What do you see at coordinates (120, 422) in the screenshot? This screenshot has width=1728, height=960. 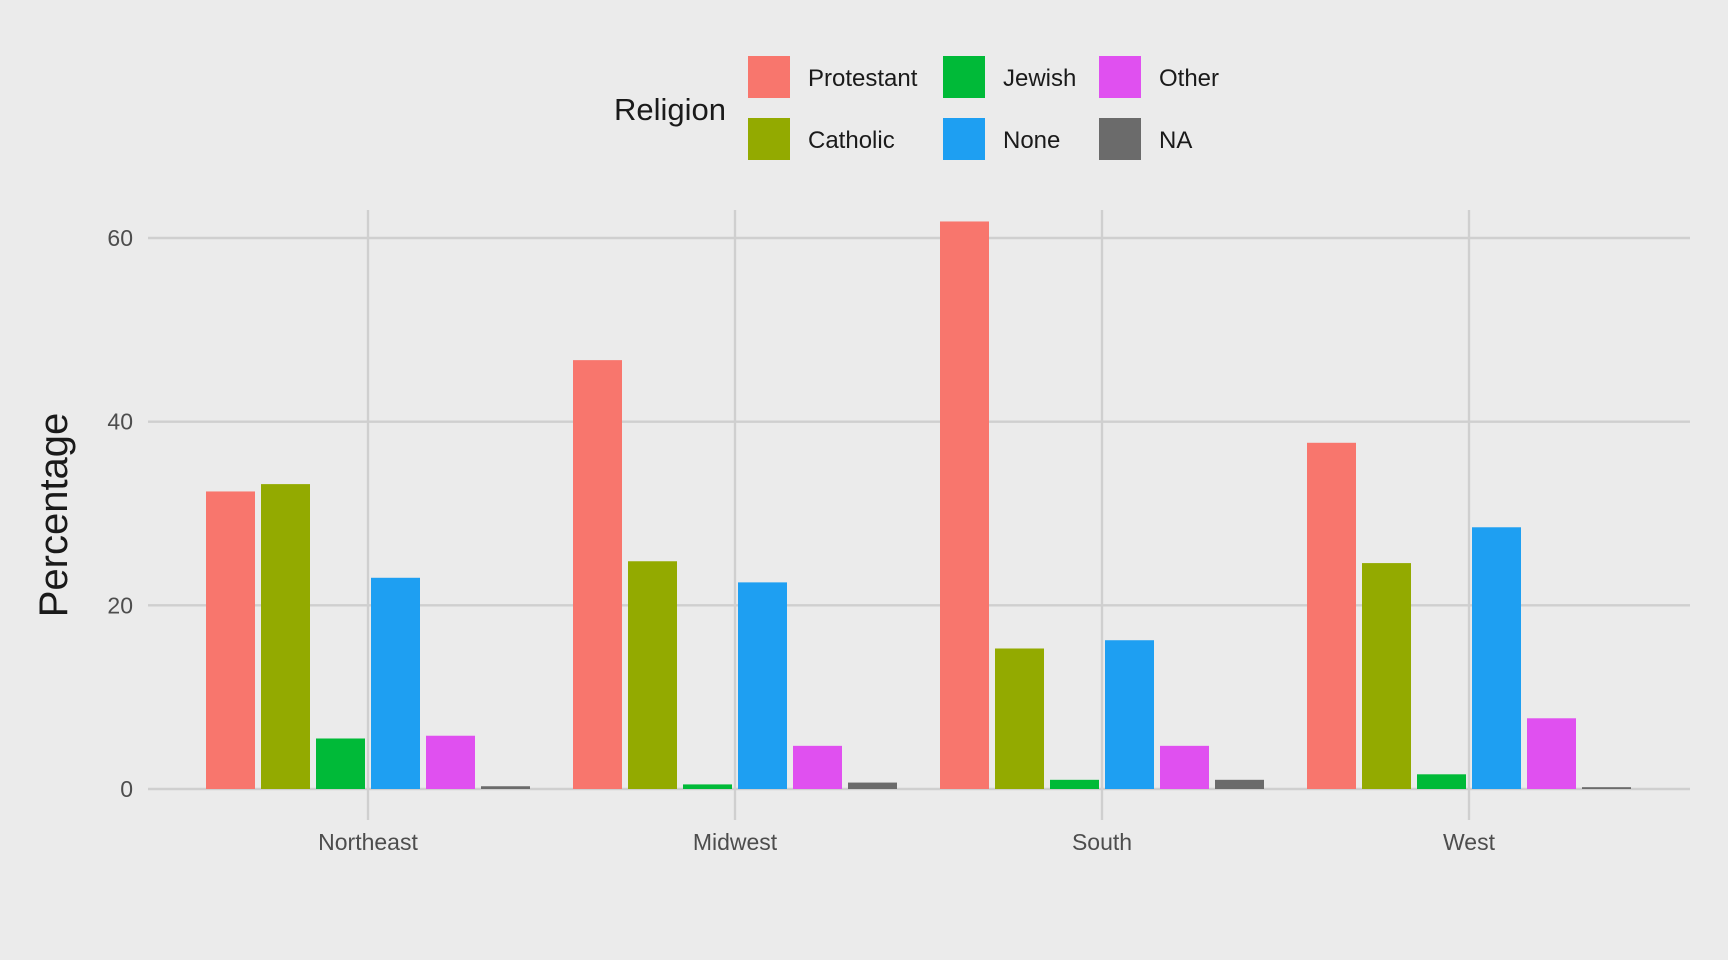 I see `y-tick-label: 40` at bounding box center [120, 422].